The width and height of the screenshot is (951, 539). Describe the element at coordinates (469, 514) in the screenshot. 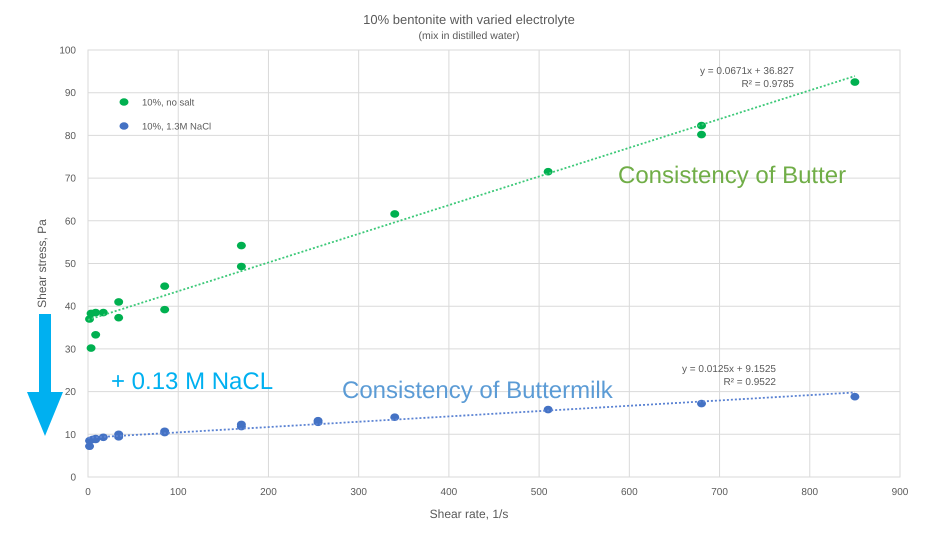

I see `x-axis-title: Shear rate, 1/s` at that location.